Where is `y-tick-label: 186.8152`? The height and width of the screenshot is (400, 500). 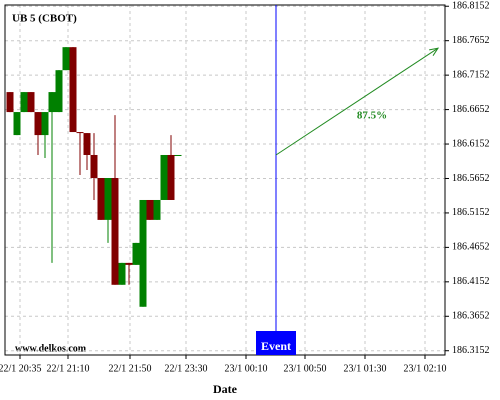 y-tick-label: 186.8152 is located at coordinates (471, 6).